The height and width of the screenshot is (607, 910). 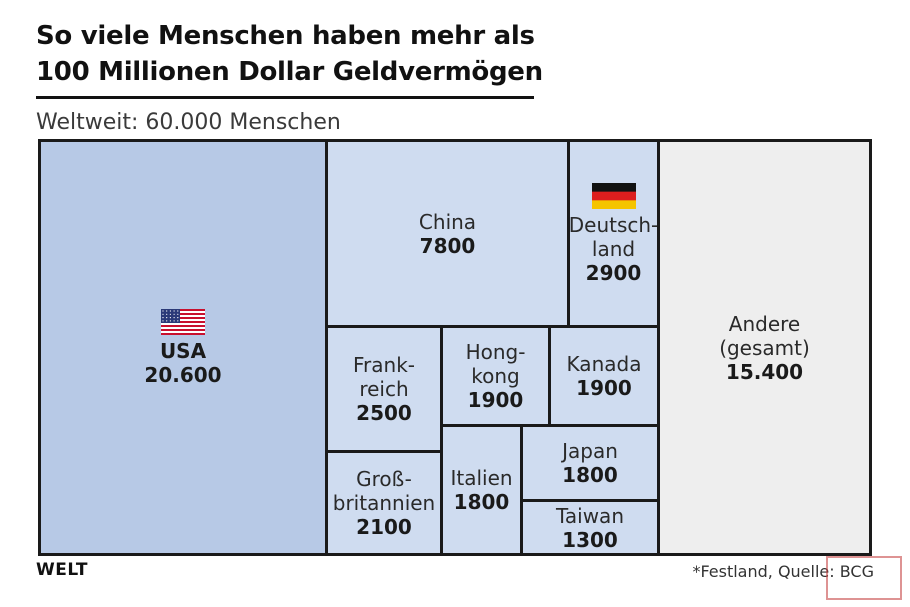 I want to click on treemap-label-grobritannien: Groß- britannien, so click(x=384, y=491).